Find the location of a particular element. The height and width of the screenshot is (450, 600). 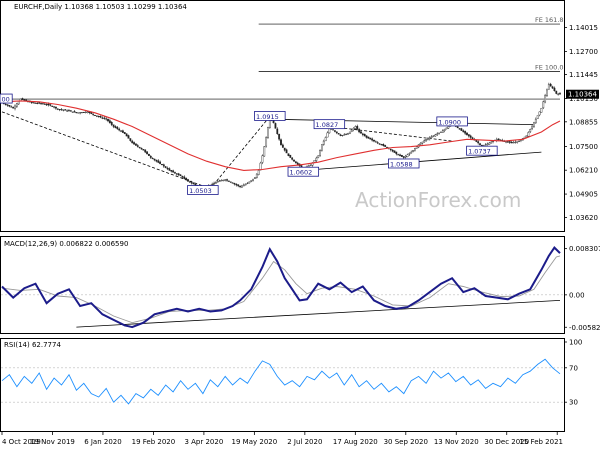

level-label: 1.0503 is located at coordinates (203, 190).